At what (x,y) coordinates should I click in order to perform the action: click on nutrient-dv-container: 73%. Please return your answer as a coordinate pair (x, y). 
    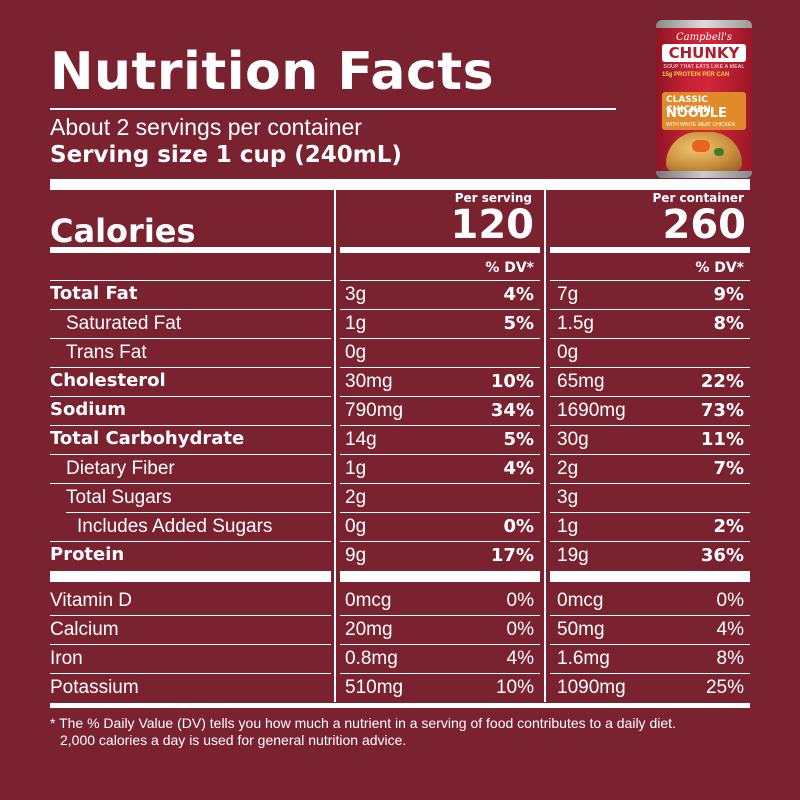
    Looking at the image, I should click on (722, 410).